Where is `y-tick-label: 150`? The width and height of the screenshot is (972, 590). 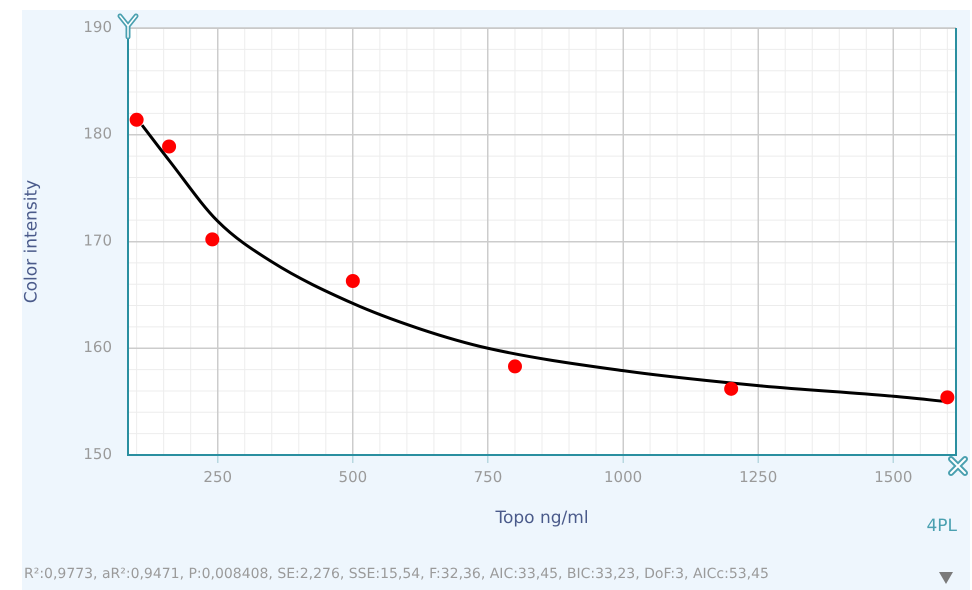 y-tick-label: 150 is located at coordinates (97, 453).